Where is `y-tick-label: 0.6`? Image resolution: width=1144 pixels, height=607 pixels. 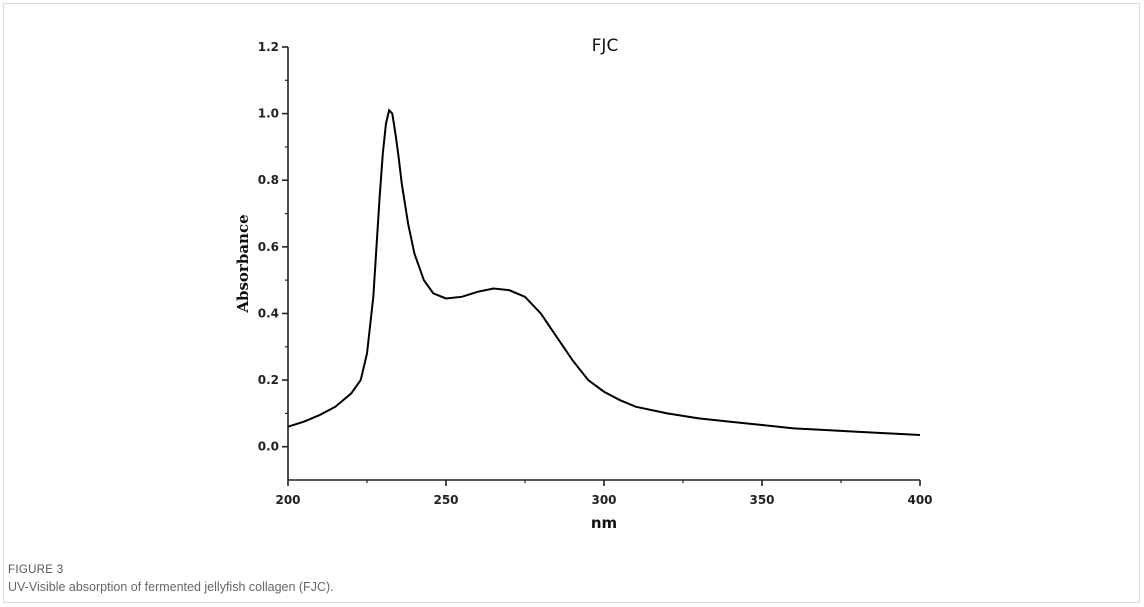
y-tick-label: 0.6 is located at coordinates (268, 247).